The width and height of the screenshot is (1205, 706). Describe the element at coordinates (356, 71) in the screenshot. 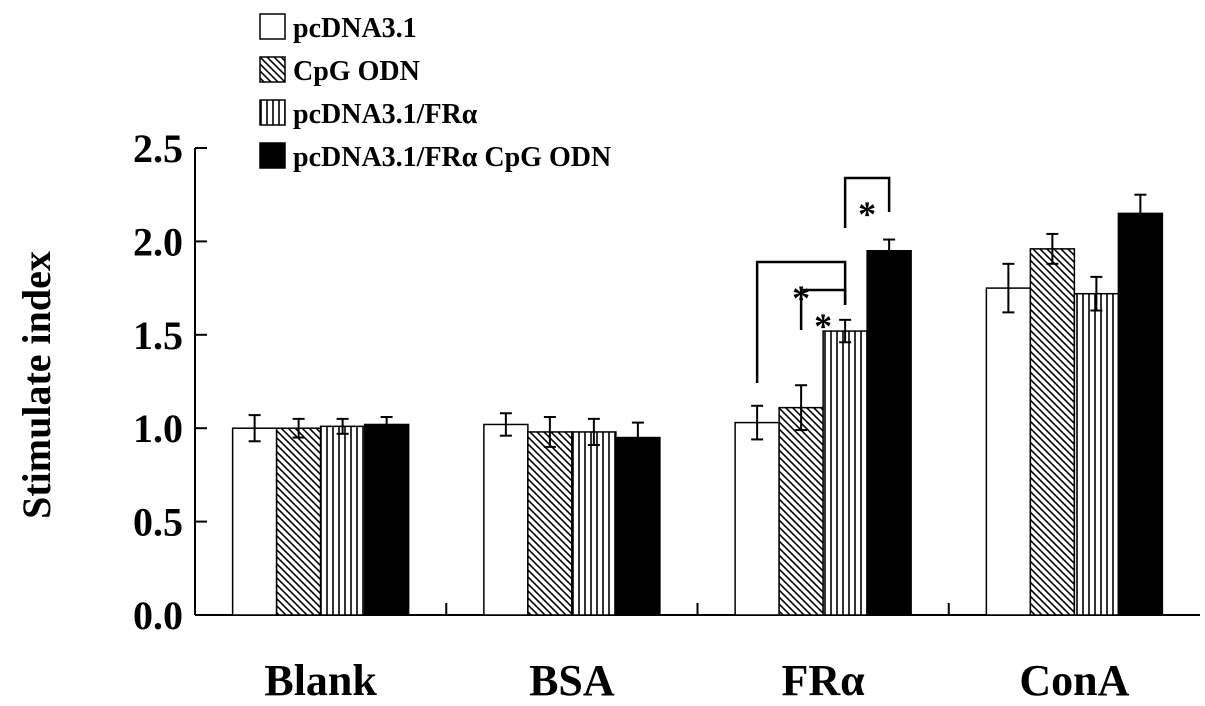

I see `legend-label: CpG ODN` at that location.